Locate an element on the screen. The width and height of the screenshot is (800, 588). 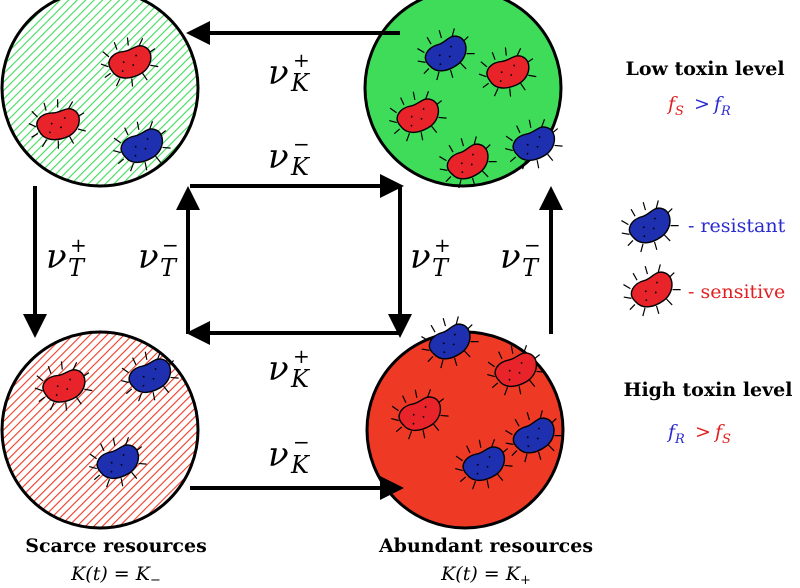
rate-label-nu-k-minus-top: ν K − is located at coordinates (289, 156).